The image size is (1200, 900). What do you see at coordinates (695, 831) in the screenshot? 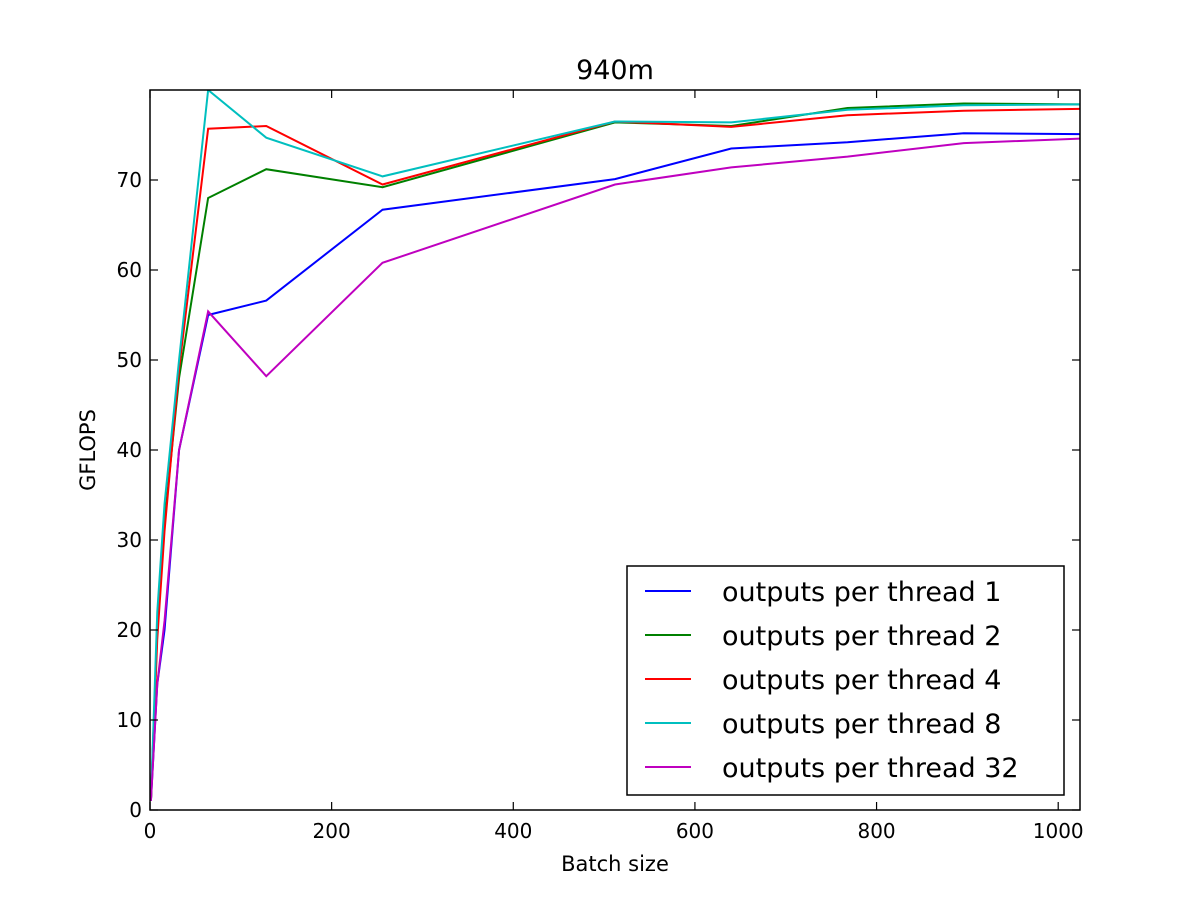
I see `x-tick-label-600: 600` at bounding box center [695, 831].